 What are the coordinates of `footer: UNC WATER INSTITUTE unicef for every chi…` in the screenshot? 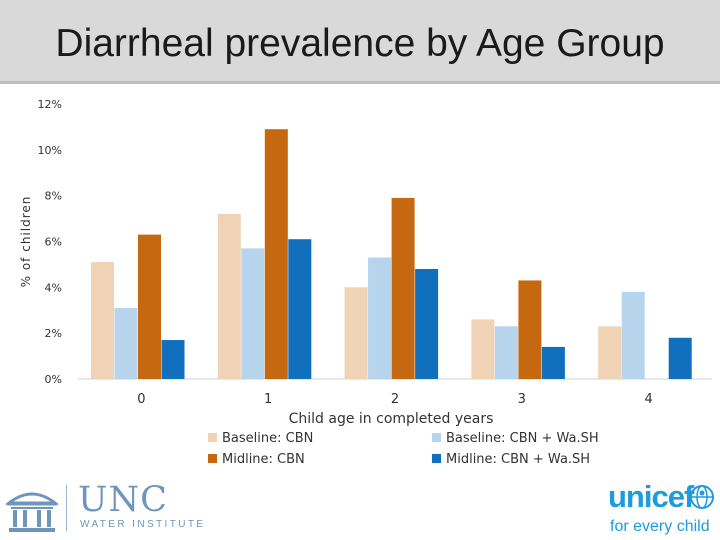 It's located at (360, 507).